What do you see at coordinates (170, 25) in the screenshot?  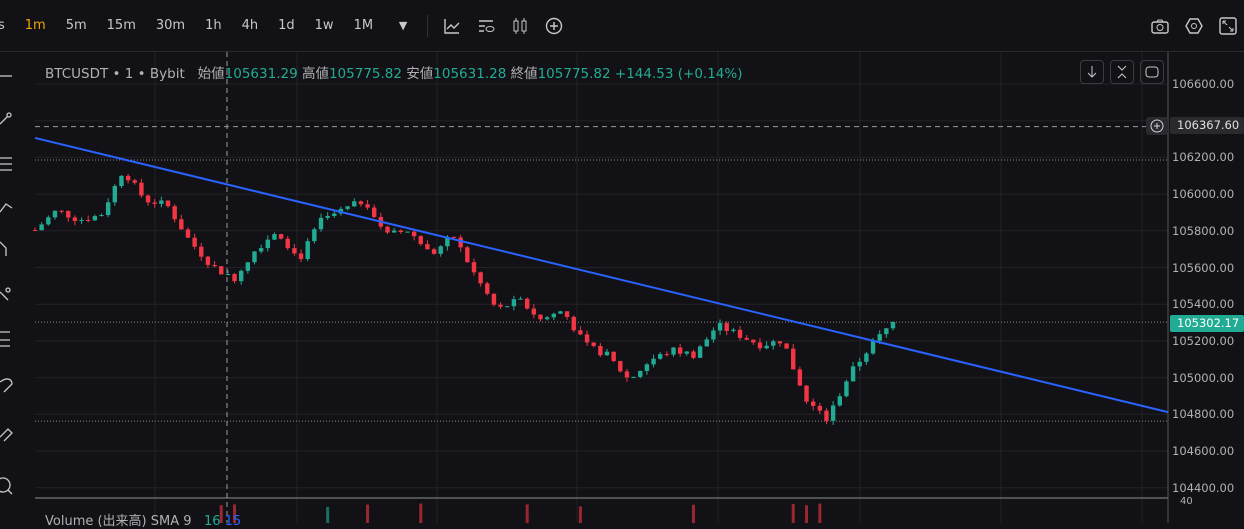 I see `timeframe-30m: 30m` at bounding box center [170, 25].